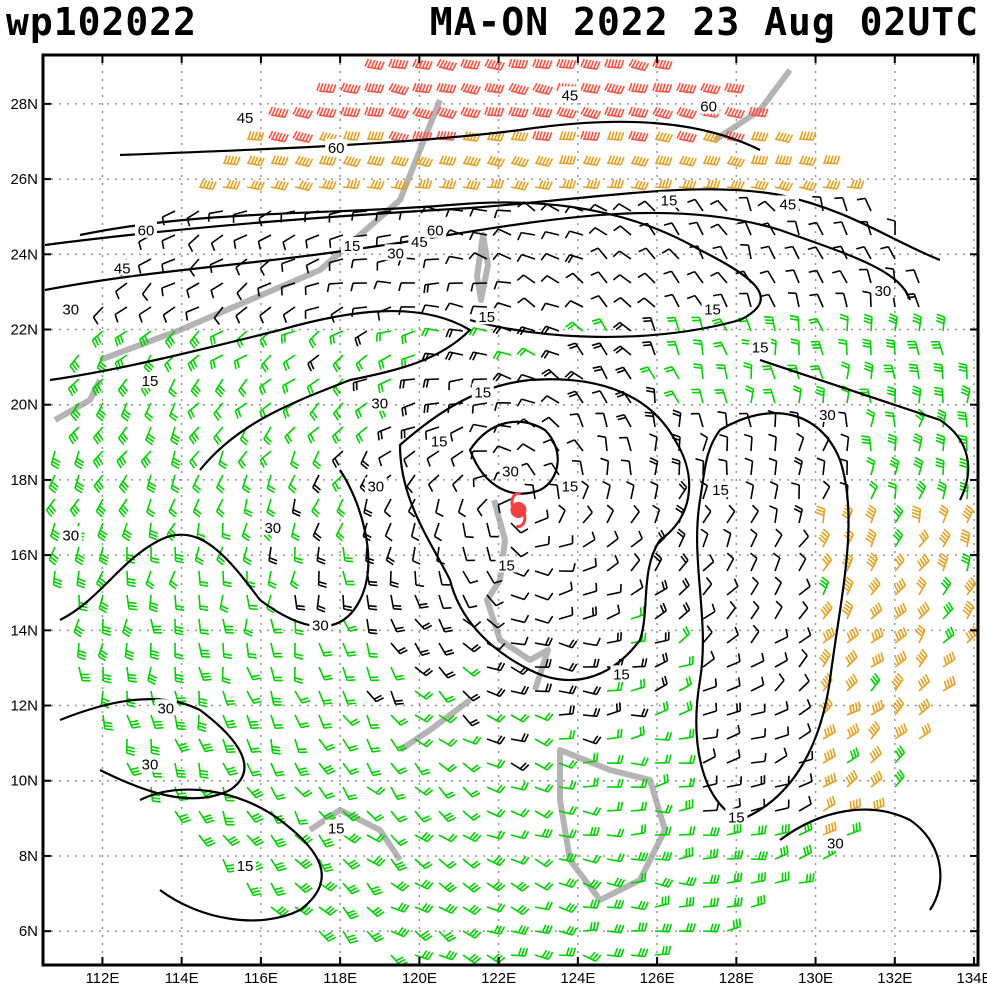  I want to click on storm-id-title: wp102022, so click(102, 22).